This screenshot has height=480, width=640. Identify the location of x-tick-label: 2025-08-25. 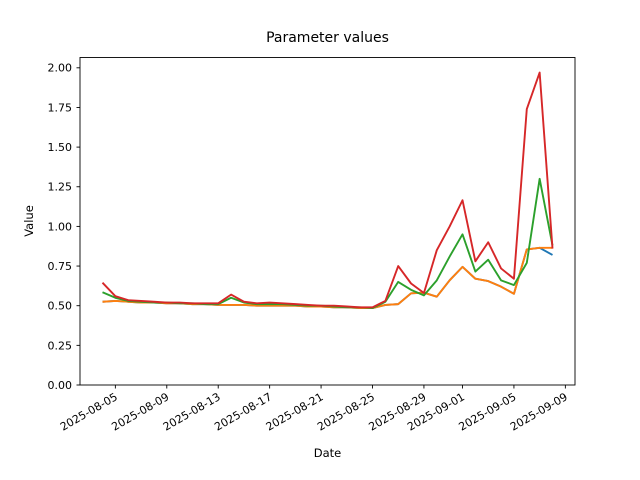
(346, 411).